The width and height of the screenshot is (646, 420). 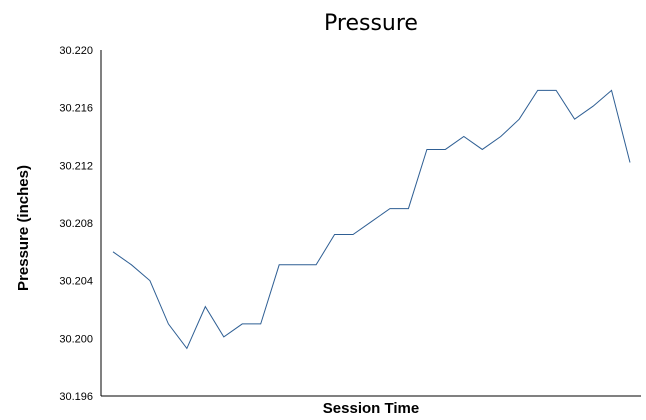 I want to click on y-tick-label: 30.208, so click(x=76, y=224).